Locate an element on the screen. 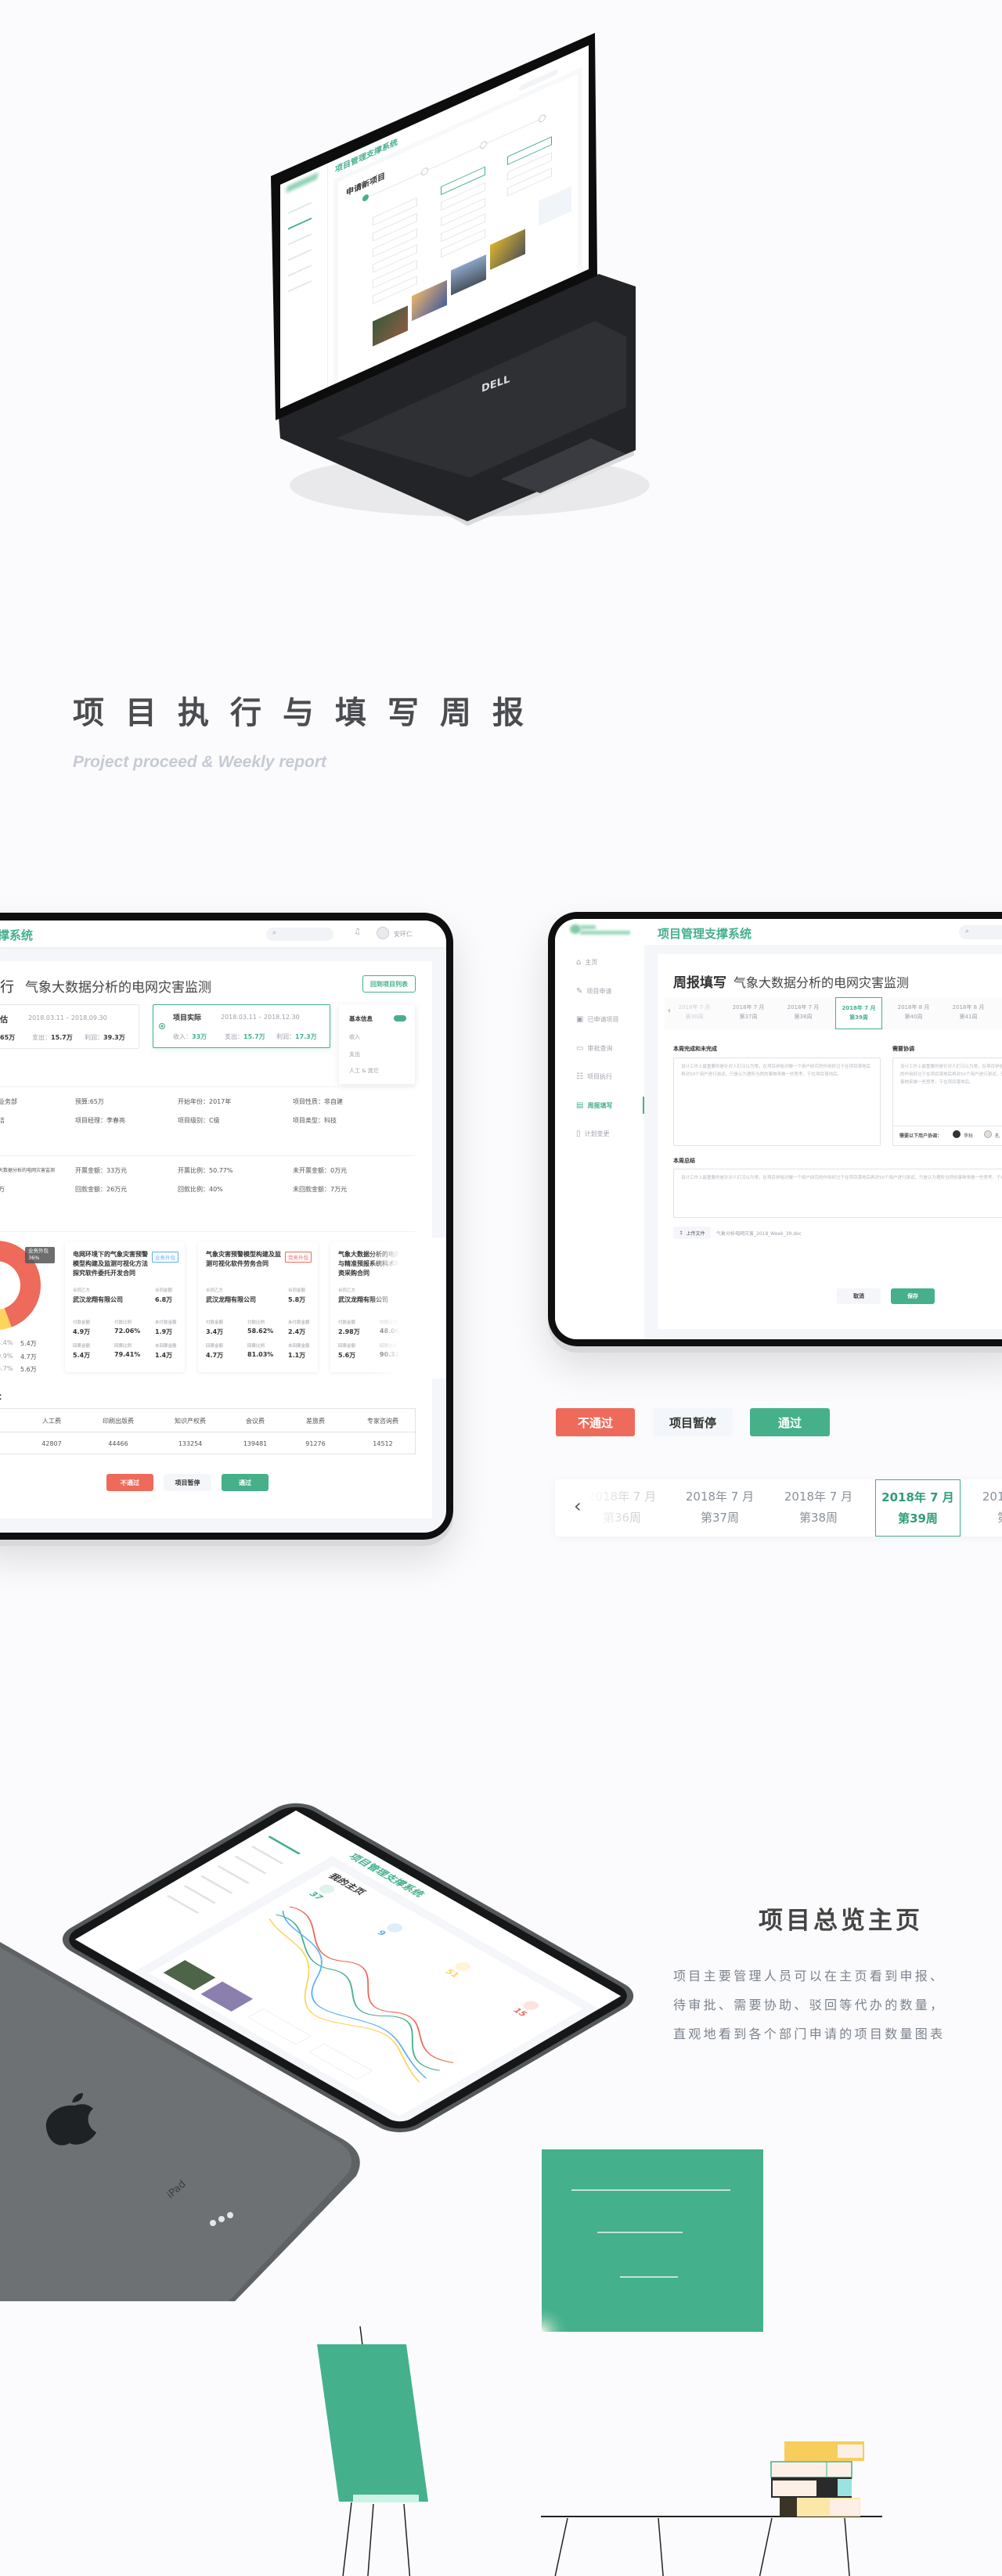 The width and height of the screenshot is (1002, 2576). search-icon: ⌕ is located at coordinates (967, 931).